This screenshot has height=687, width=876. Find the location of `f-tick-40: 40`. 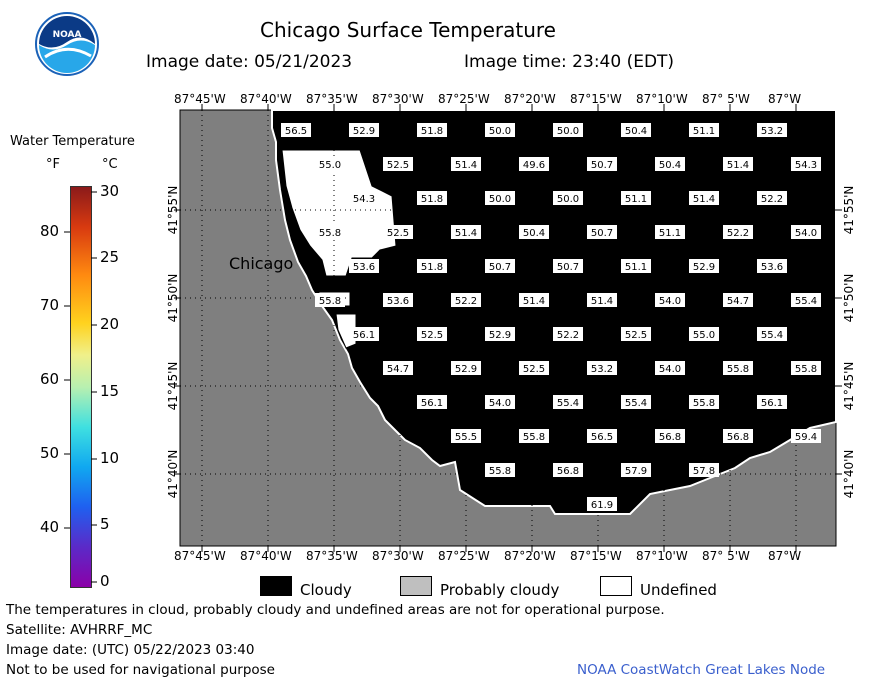

f-tick-40: 40 is located at coordinates (50, 527).